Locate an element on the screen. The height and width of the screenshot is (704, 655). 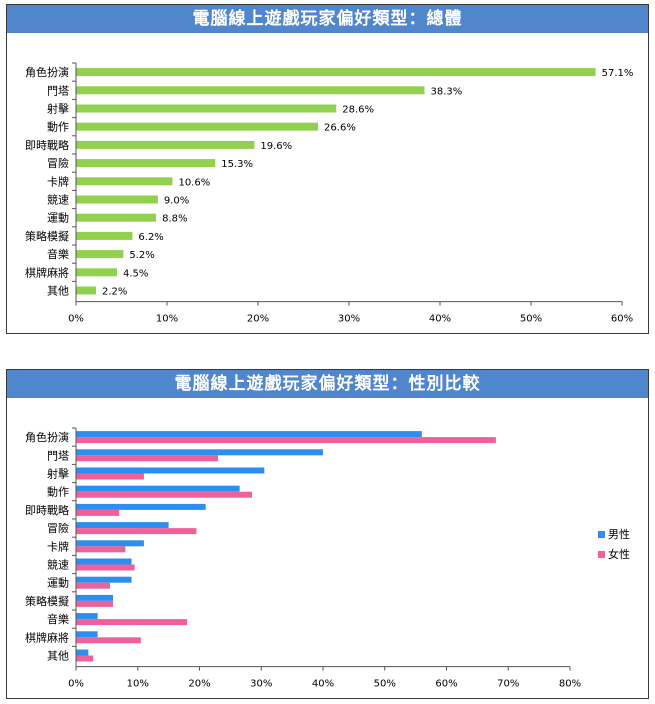
legend-label-male: 男性 is located at coordinates (619, 534).